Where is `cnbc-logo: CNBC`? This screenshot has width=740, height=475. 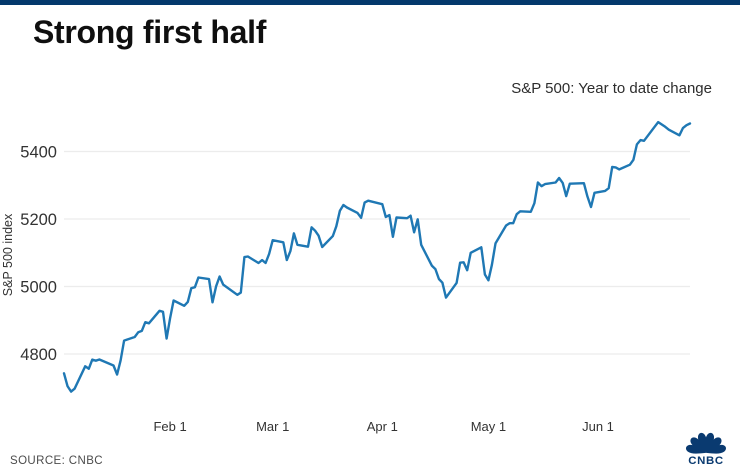
cnbc-logo: CNBC is located at coordinates (706, 449).